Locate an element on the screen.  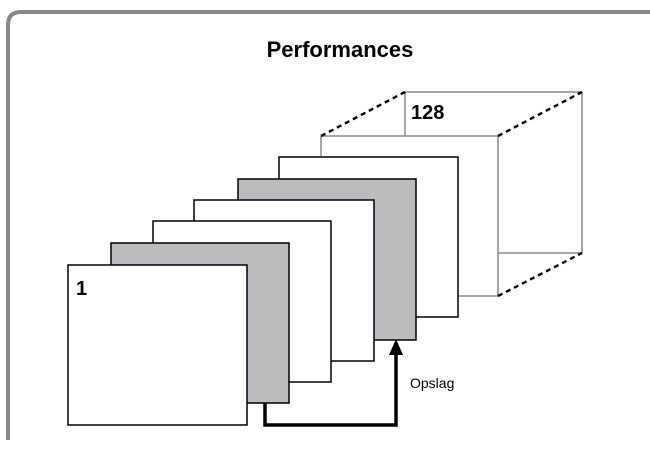
last-number-label: 128 is located at coordinates (427, 113).